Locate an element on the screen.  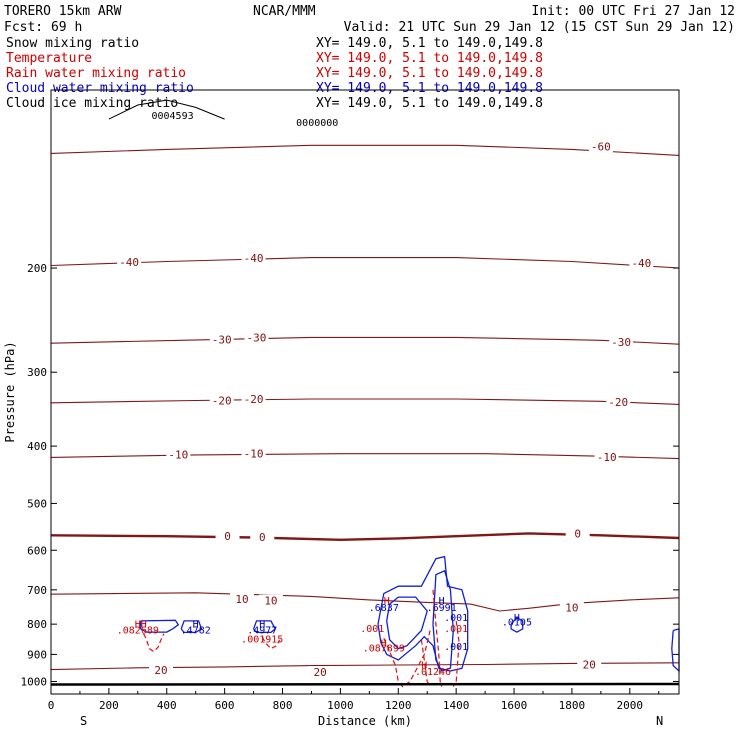
x-tick-label: 200 is located at coordinates (109, 705).